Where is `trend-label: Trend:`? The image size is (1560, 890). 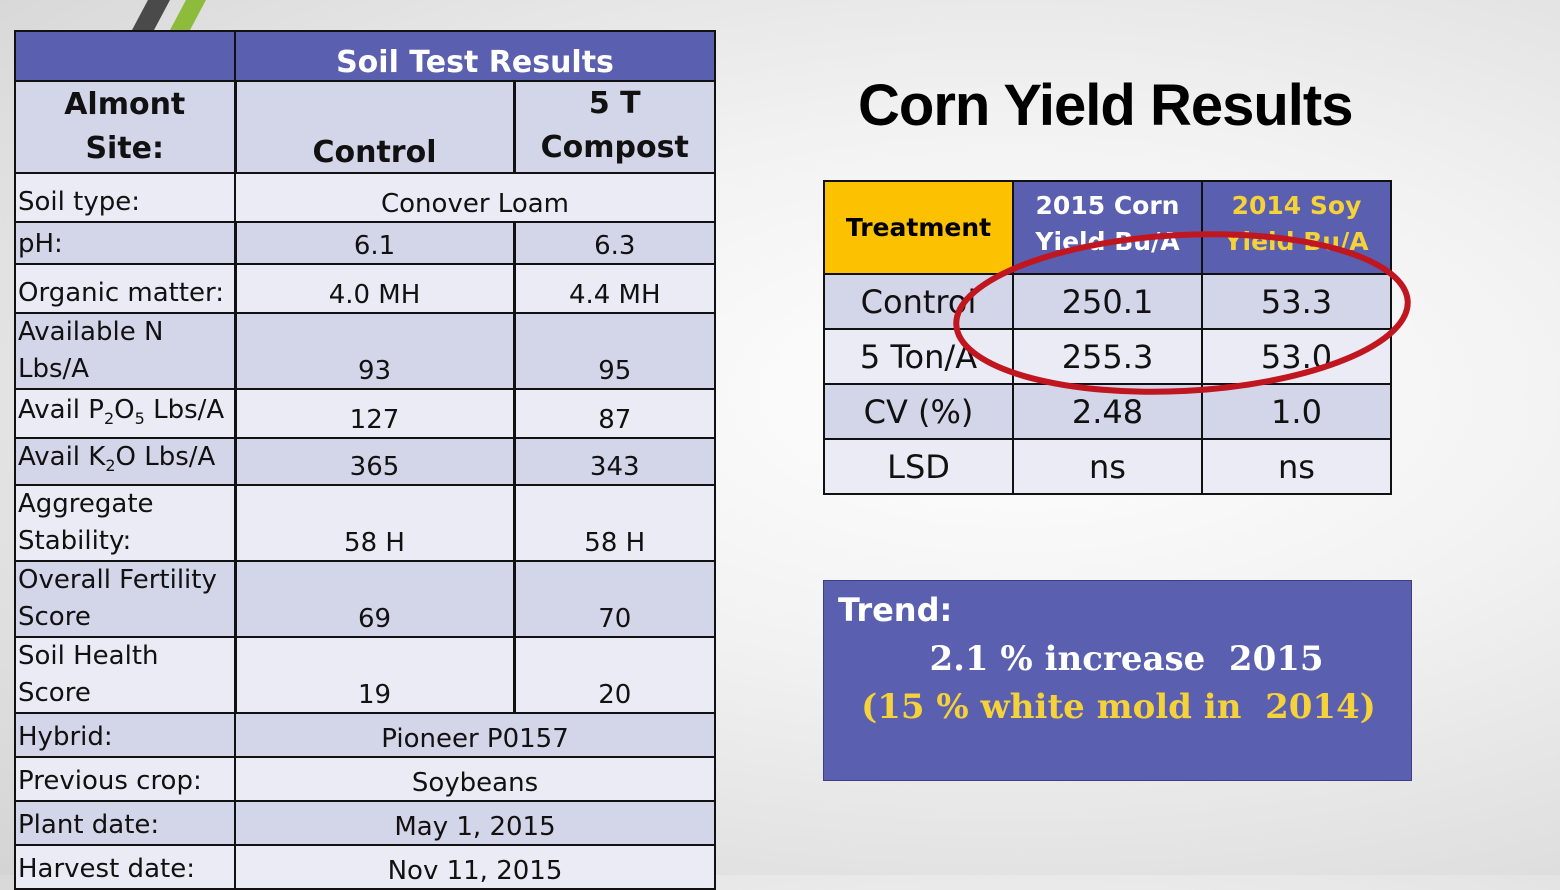
trend-label: Trend: is located at coordinates (895, 610).